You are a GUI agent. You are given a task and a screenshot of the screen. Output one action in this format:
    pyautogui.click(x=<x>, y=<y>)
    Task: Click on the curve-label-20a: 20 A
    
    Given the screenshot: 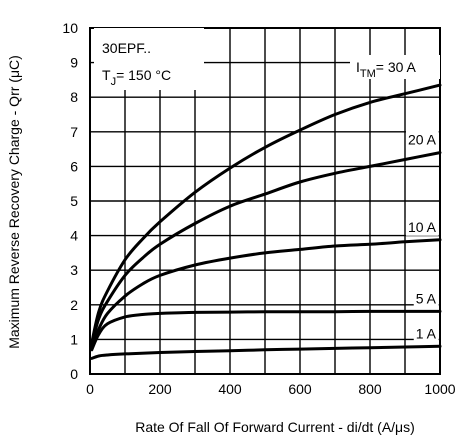 What is the action you would take?
    pyautogui.click(x=422, y=140)
    